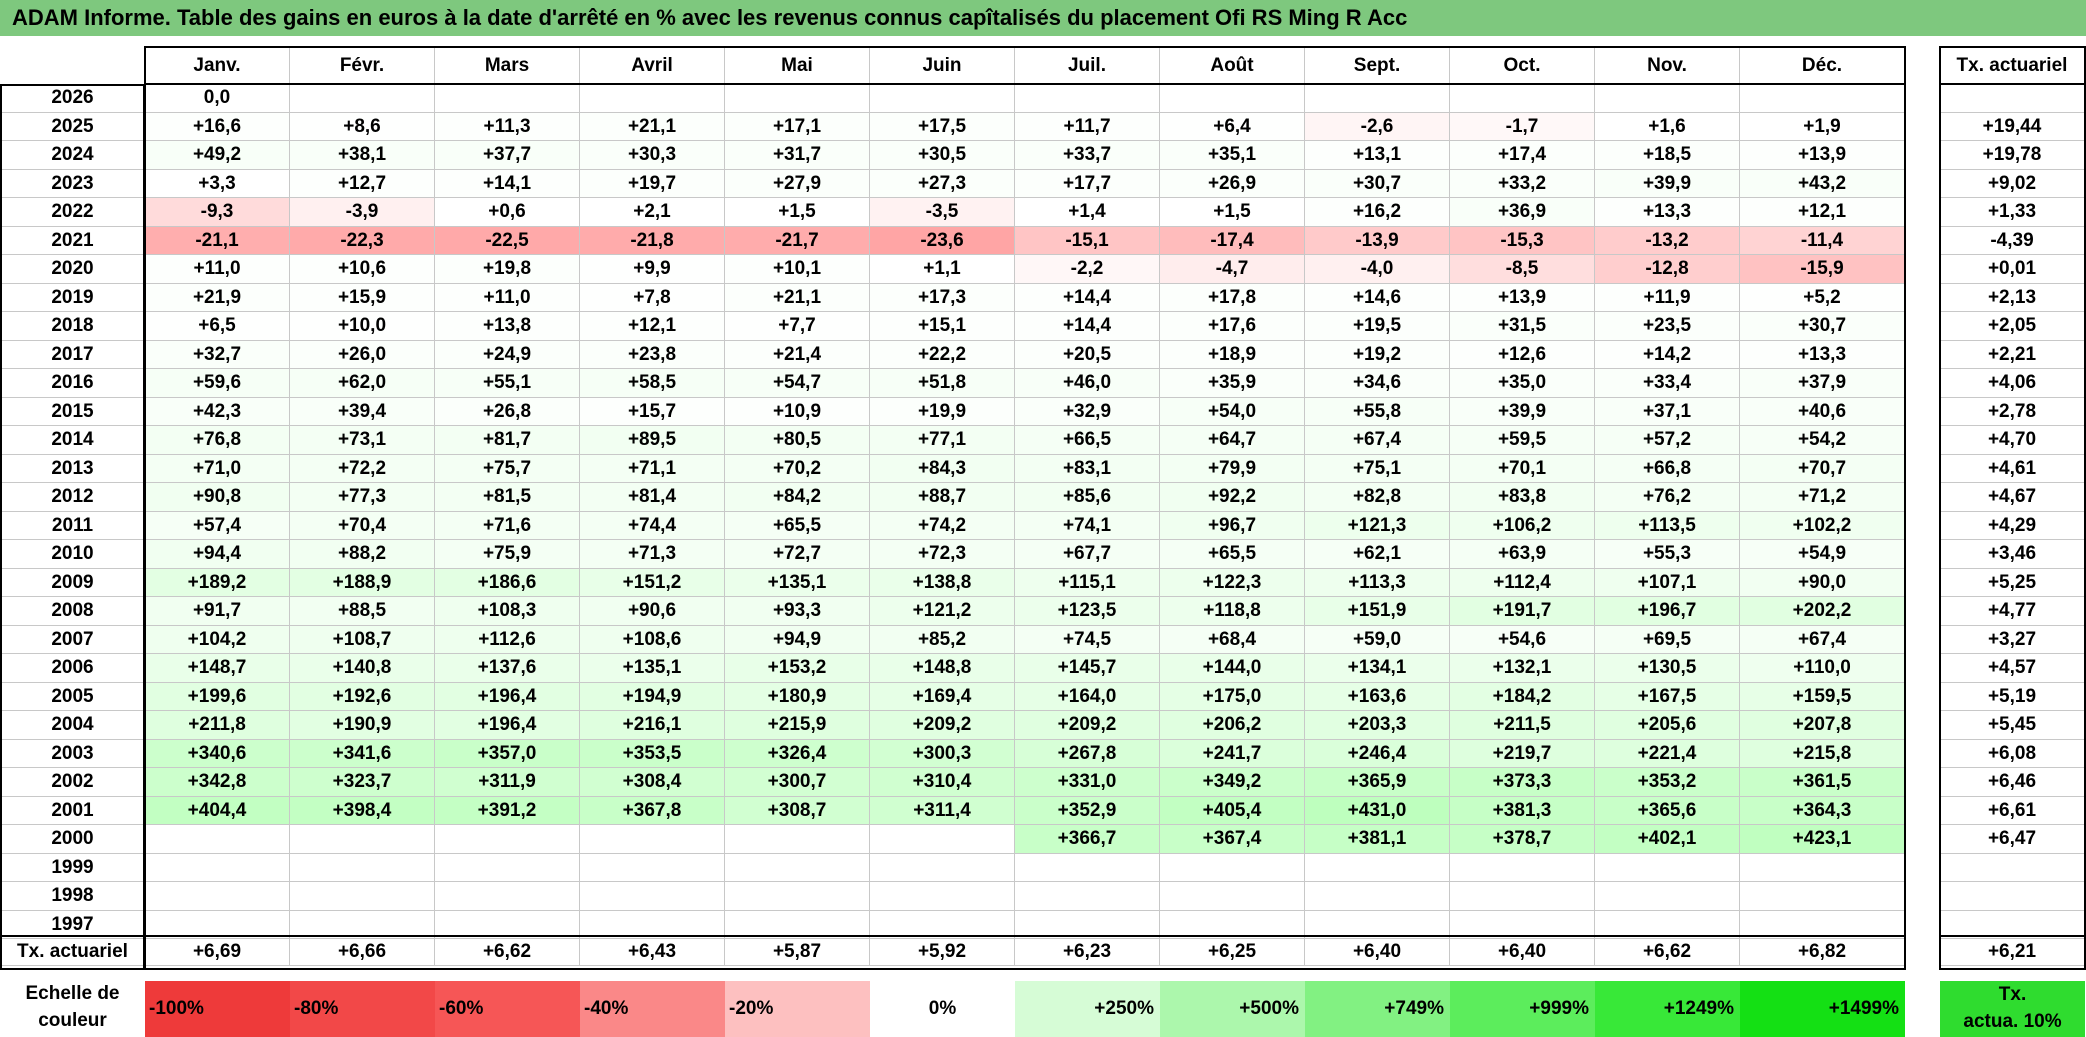 The height and width of the screenshot is (1037, 2086). Describe the element at coordinates (652, 183) in the screenshot. I see `gain-cell: +19,7` at that location.